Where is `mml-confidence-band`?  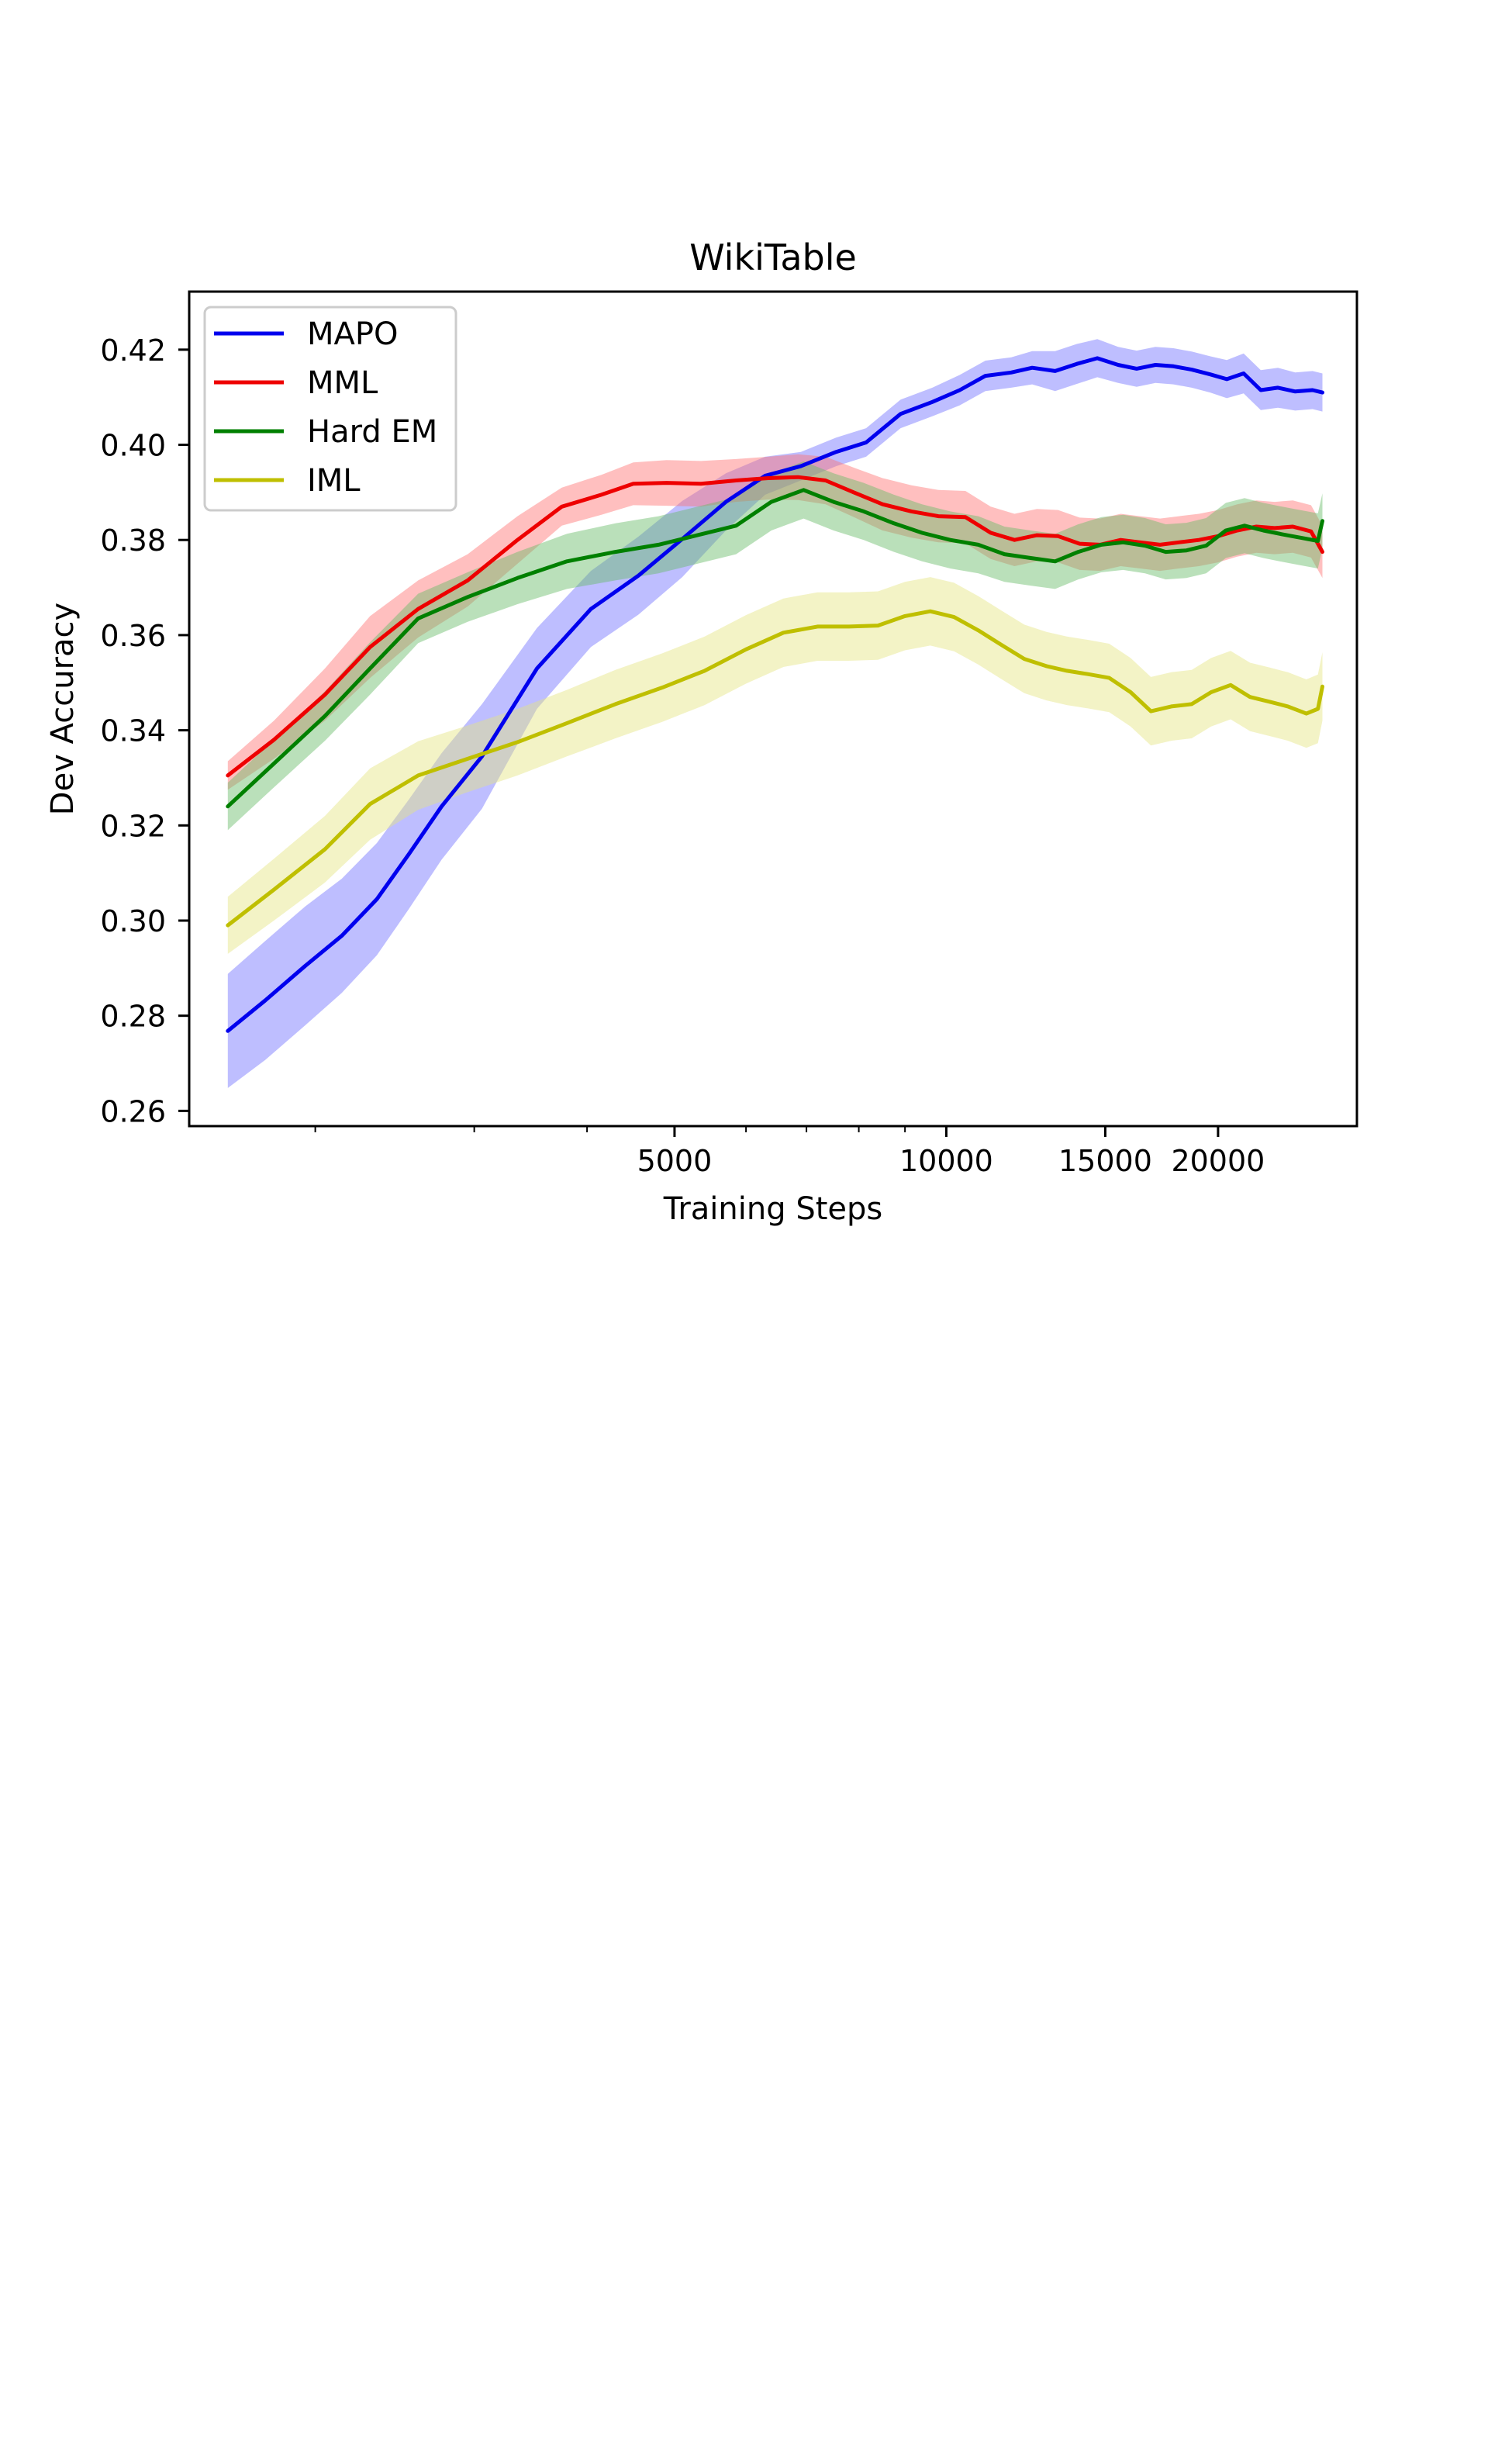 mml-confidence-band is located at coordinates (775, 622).